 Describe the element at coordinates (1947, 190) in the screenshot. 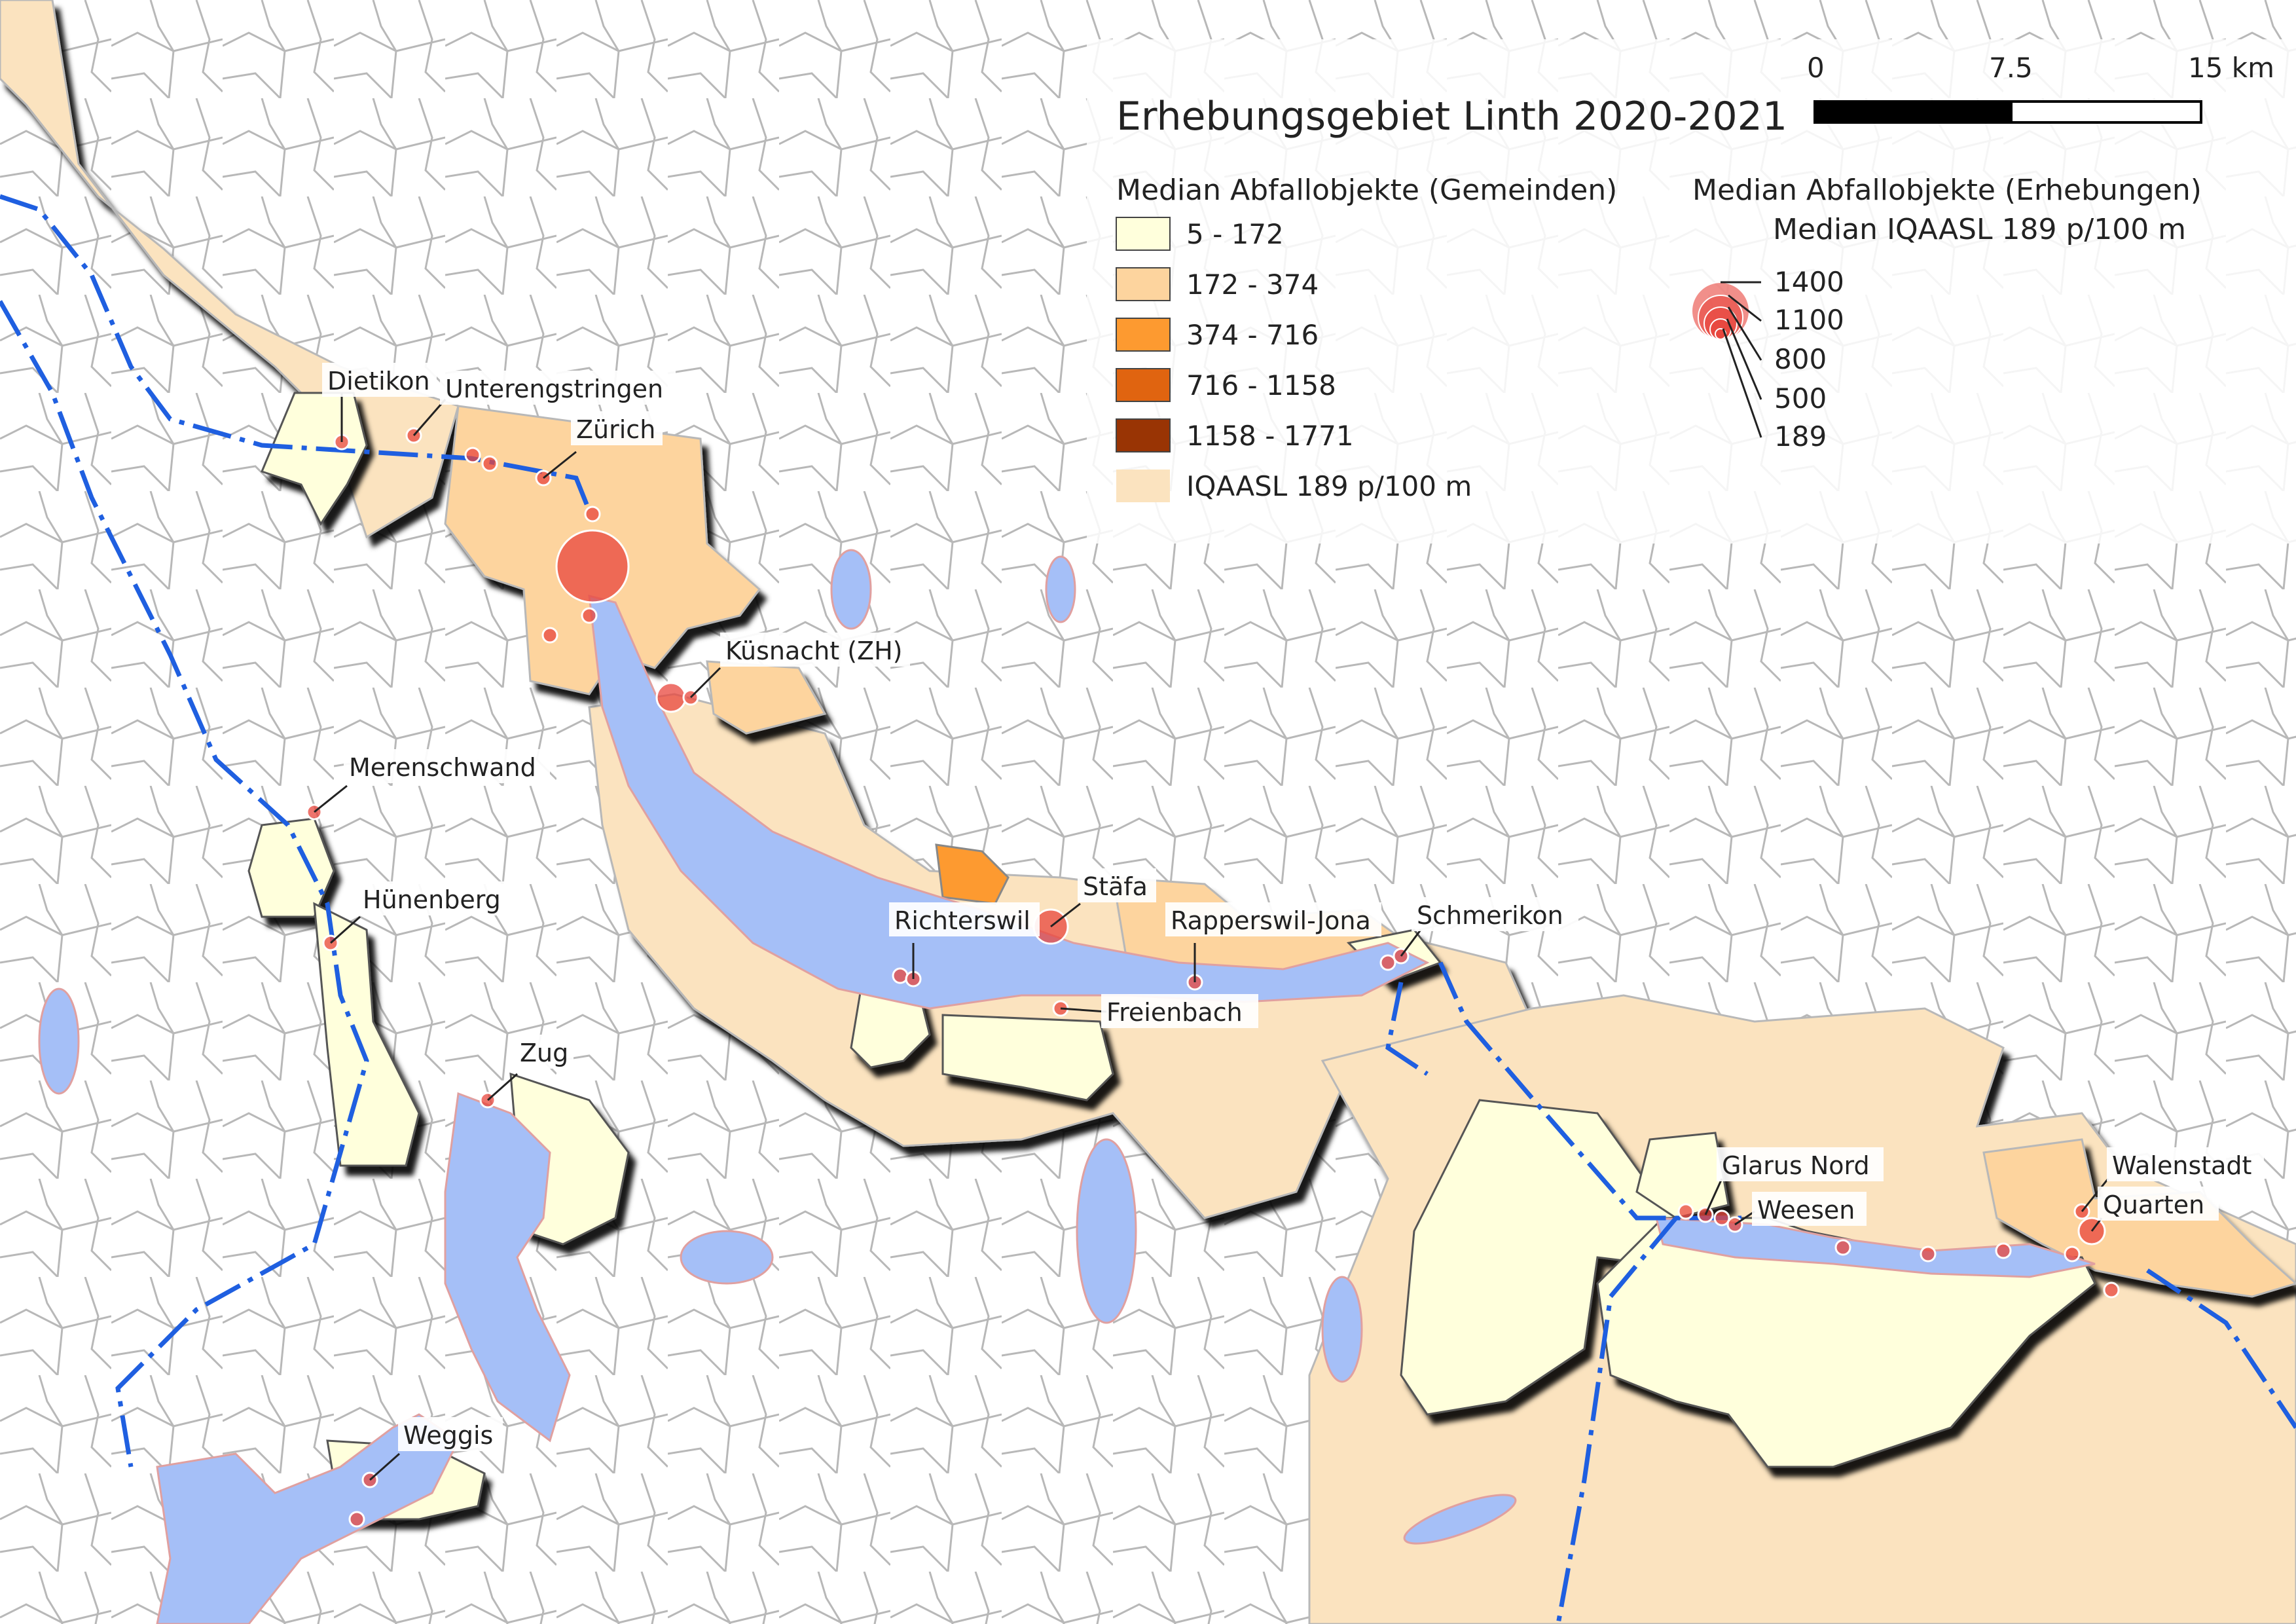

I see `legend-erhebungen-heading: Median Abfallobjekte (Erhebungen)` at that location.